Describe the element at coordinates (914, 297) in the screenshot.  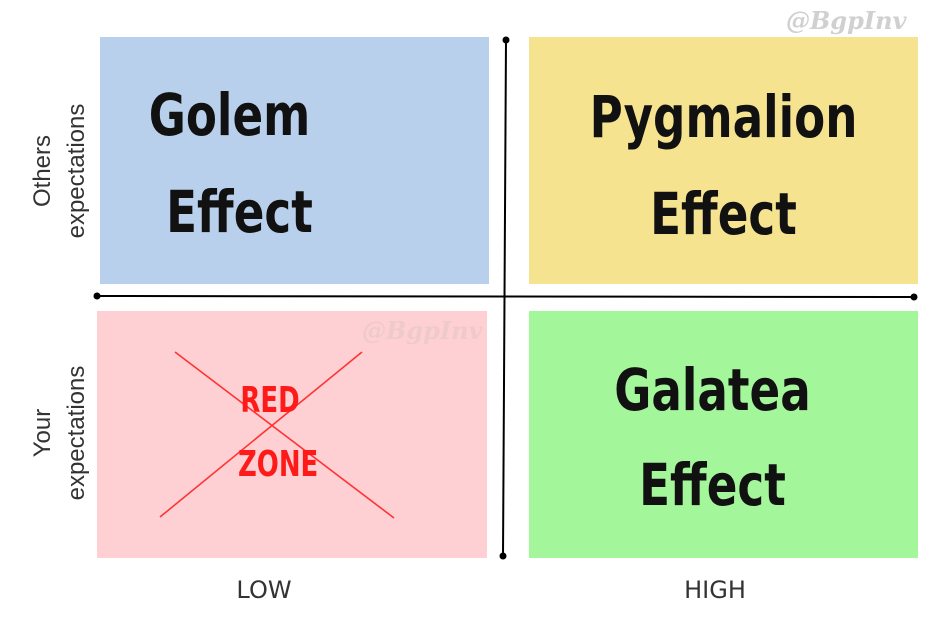
I see `x-axis-right-end` at that location.